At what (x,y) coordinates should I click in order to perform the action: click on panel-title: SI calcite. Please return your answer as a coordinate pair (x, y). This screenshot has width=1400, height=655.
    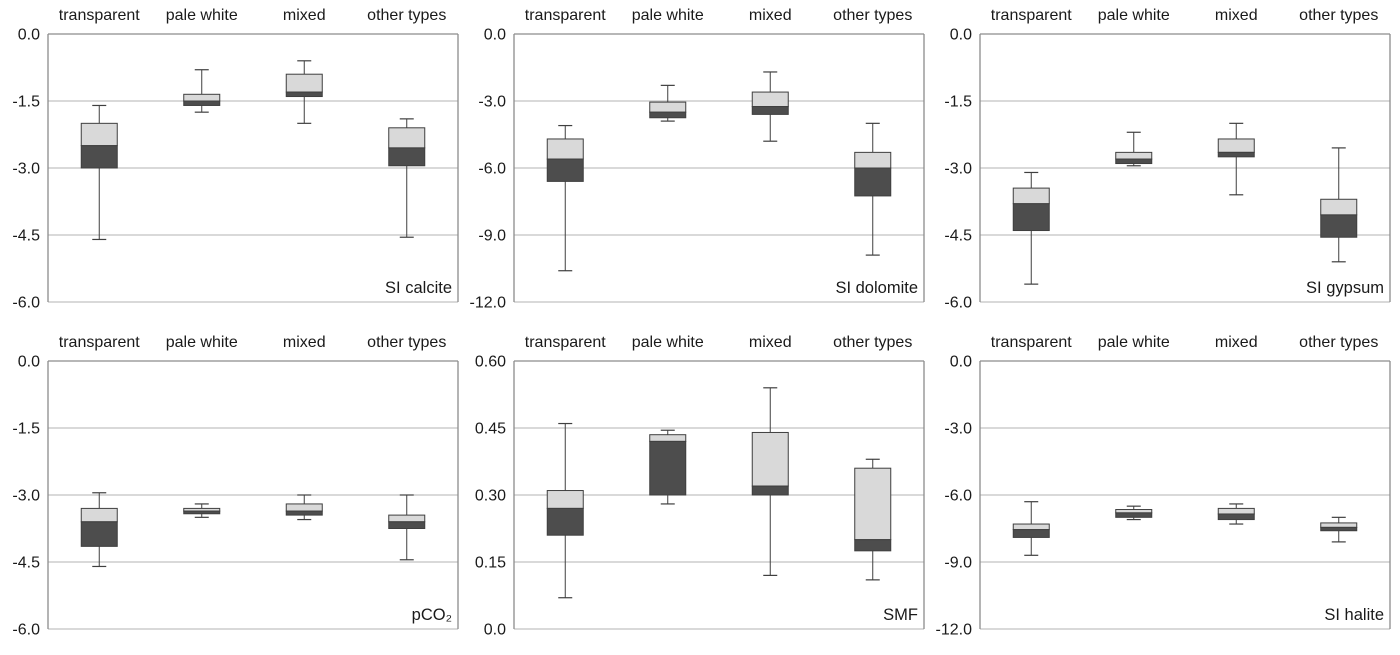
    Looking at the image, I should click on (418, 288).